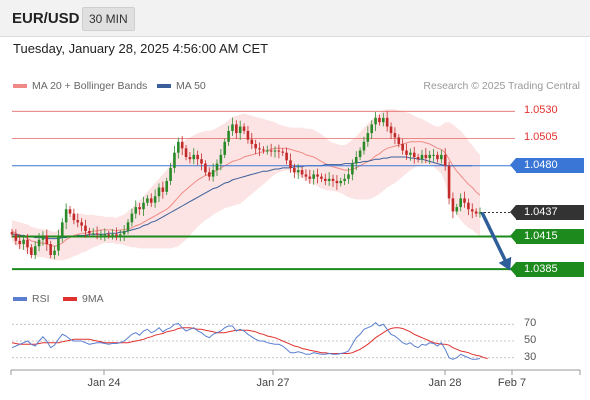 This screenshot has width=590, height=400. I want to click on legend-rsi-swatch, so click(20, 299).